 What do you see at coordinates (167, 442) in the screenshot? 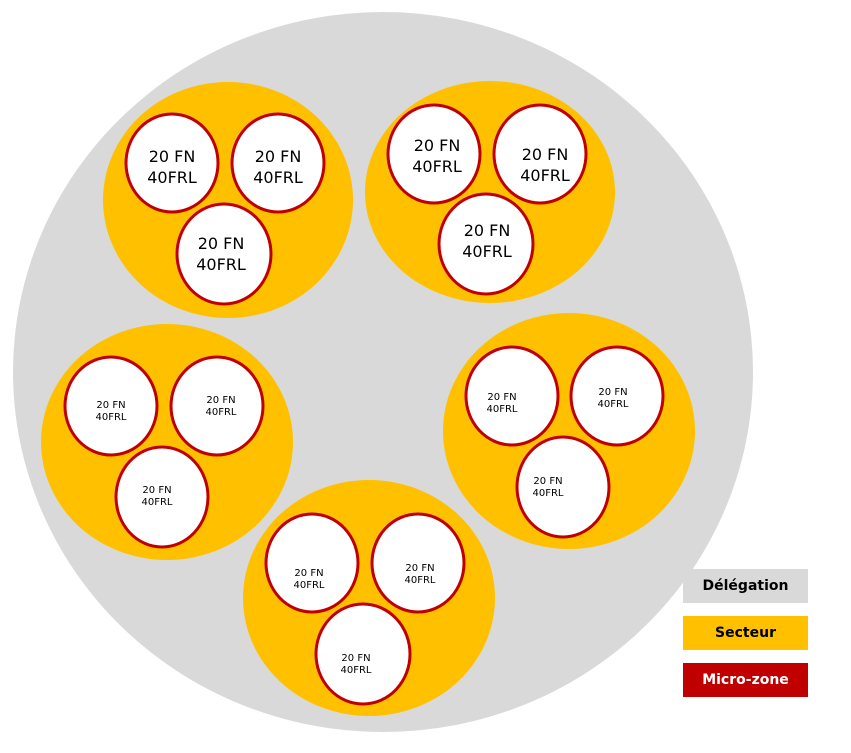
I see `secteur-3: 20 FN 40FRL 20 FN 40FRL 20 FN 40FRL` at bounding box center [167, 442].